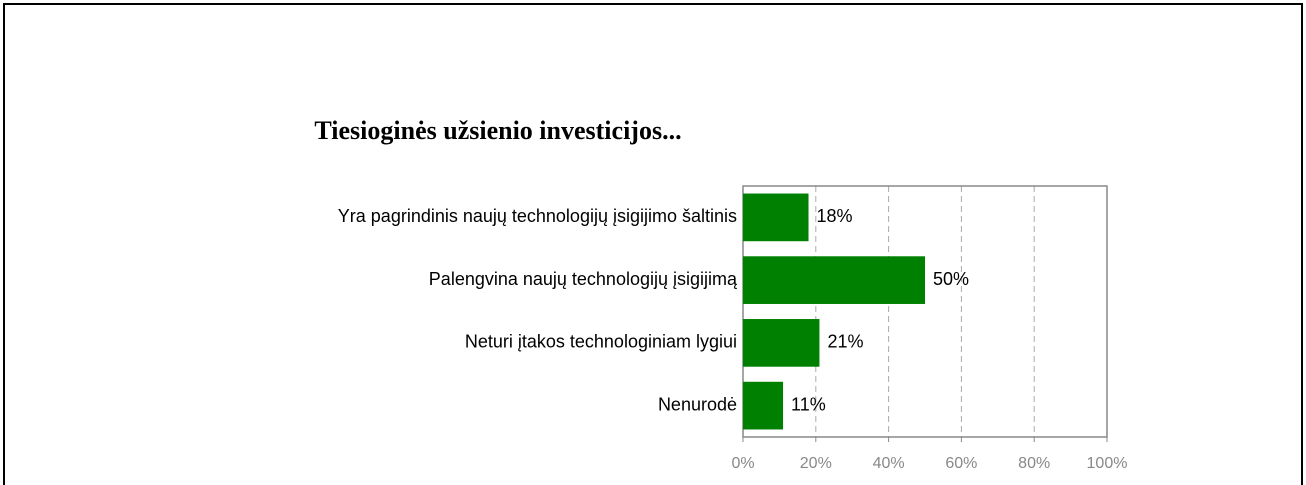 This screenshot has width=1306, height=485. What do you see at coordinates (1034, 463) in the screenshot?
I see `x-tick-label: 80%` at bounding box center [1034, 463].